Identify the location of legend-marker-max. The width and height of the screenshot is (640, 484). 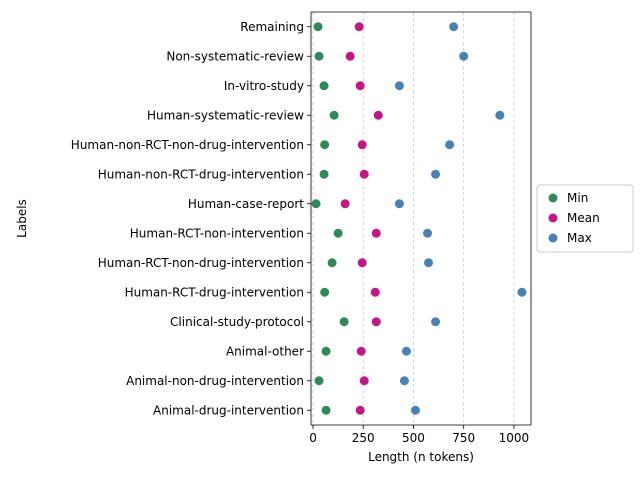
(553, 238).